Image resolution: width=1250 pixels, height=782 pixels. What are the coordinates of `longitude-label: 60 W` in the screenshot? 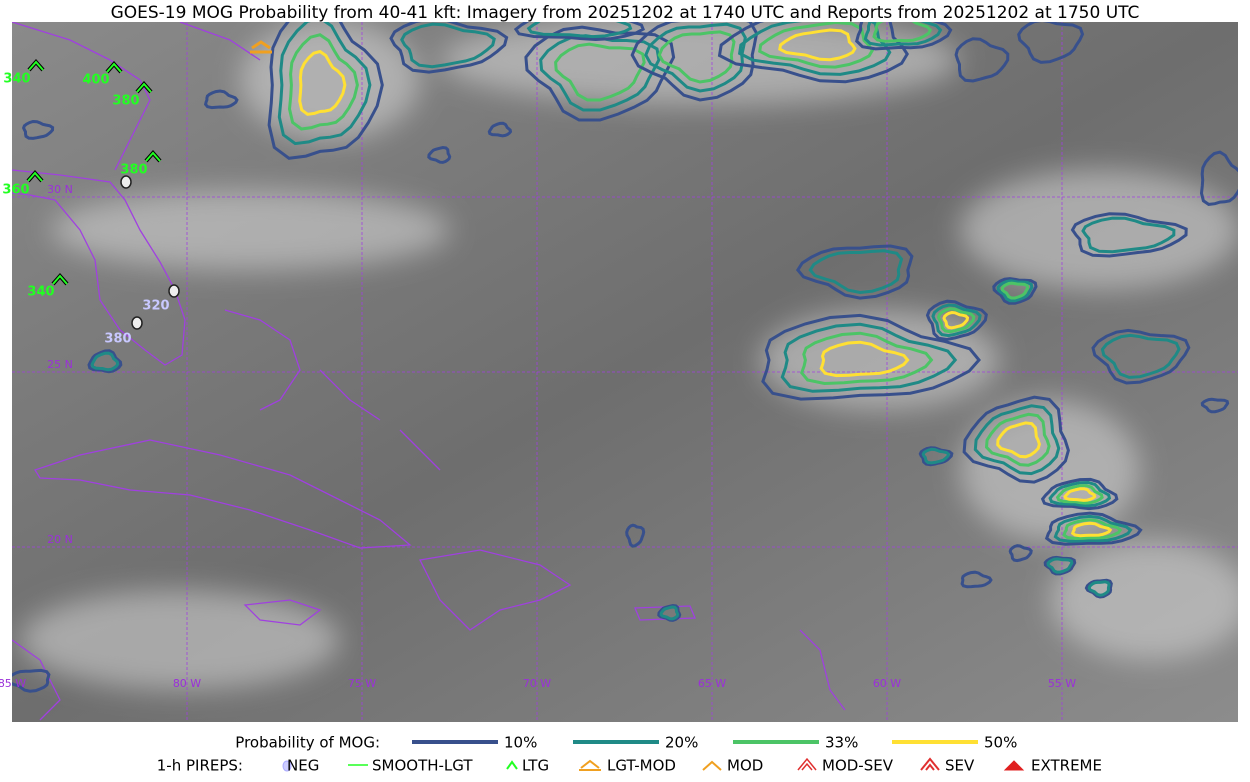 It's located at (887, 683).